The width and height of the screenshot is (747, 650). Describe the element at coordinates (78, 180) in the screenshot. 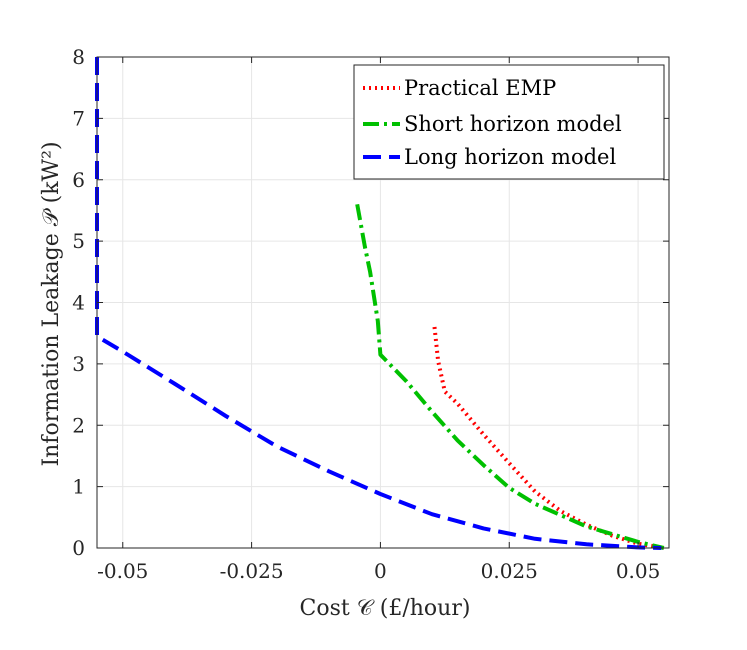

I see `y-tick-label: 6` at that location.